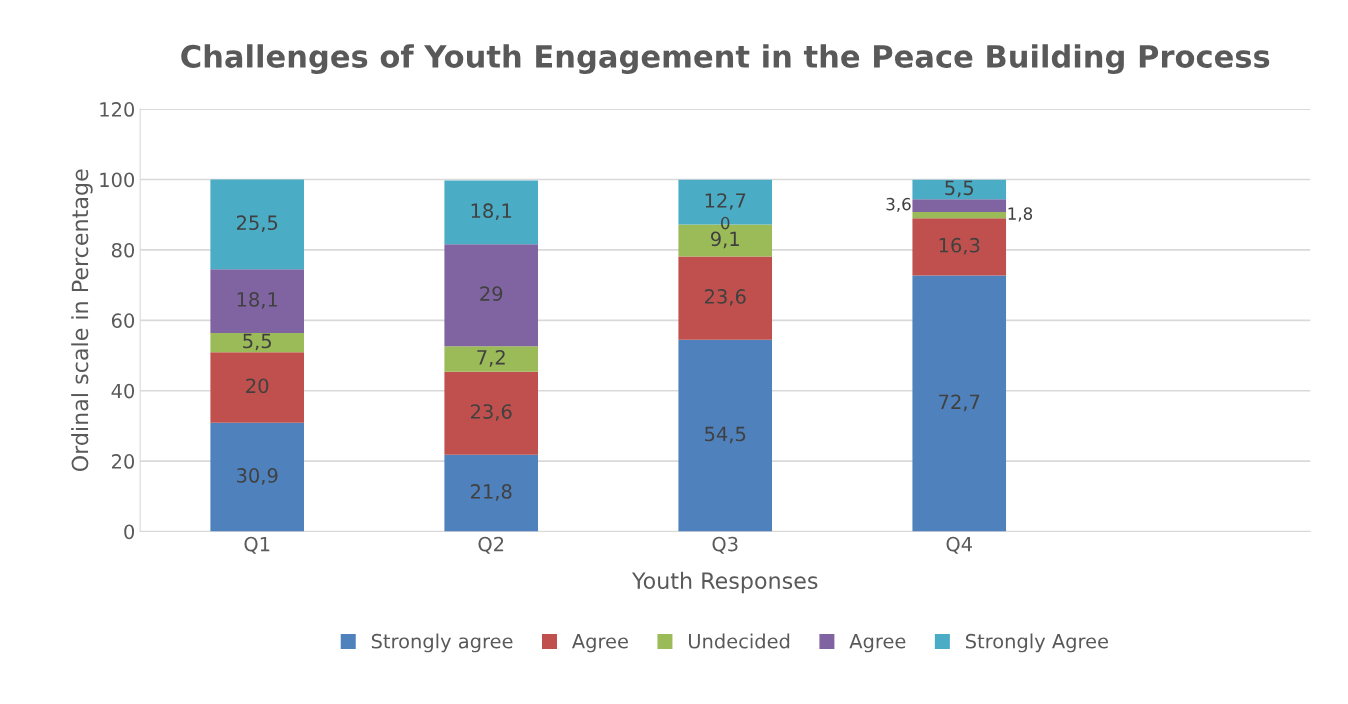 Image resolution: width=1348 pixels, height=704 pixels. Describe the element at coordinates (725, 545) in the screenshot. I see `x-tick-label: Q3` at that location.